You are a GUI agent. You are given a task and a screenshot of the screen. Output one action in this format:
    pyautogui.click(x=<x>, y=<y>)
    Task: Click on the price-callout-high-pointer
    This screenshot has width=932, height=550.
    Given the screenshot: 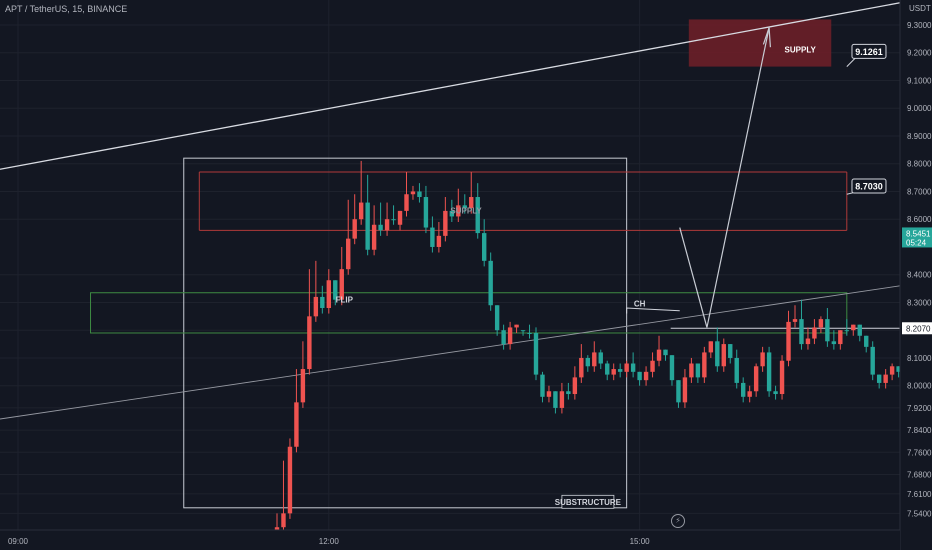 What is the action you would take?
    pyautogui.click(x=851, y=62)
    